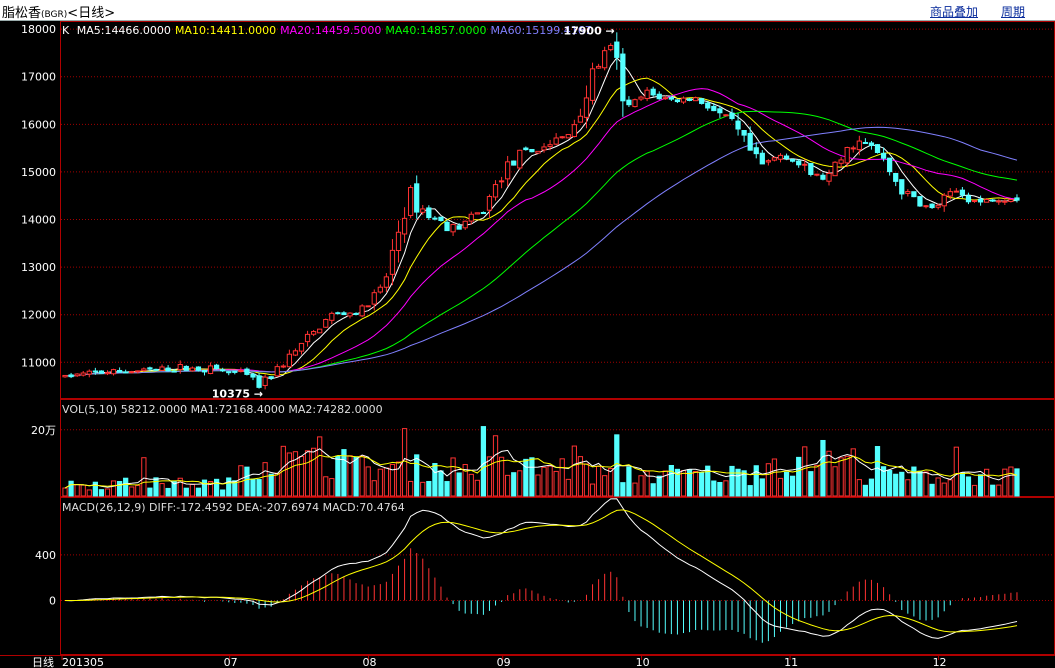 The width and height of the screenshot is (1055, 668). What do you see at coordinates (643, 662) in the screenshot?
I see `x-tick-label: 10` at bounding box center [643, 662].